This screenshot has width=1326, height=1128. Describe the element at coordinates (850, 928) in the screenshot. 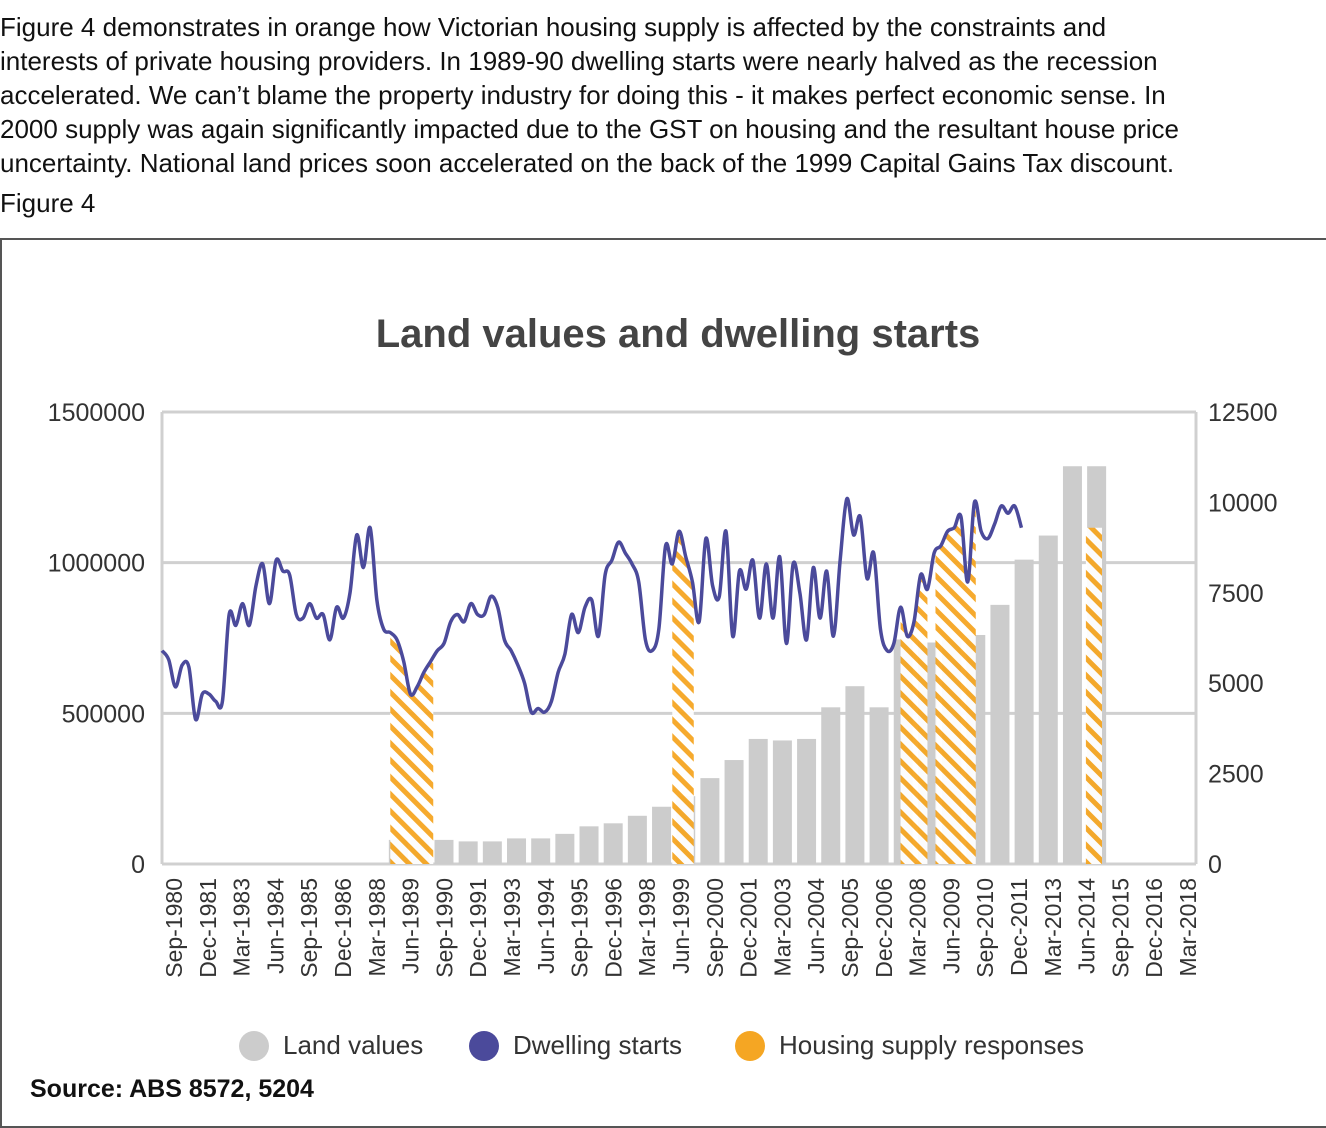

I see `x-tick-label: Sep-2005` at that location.